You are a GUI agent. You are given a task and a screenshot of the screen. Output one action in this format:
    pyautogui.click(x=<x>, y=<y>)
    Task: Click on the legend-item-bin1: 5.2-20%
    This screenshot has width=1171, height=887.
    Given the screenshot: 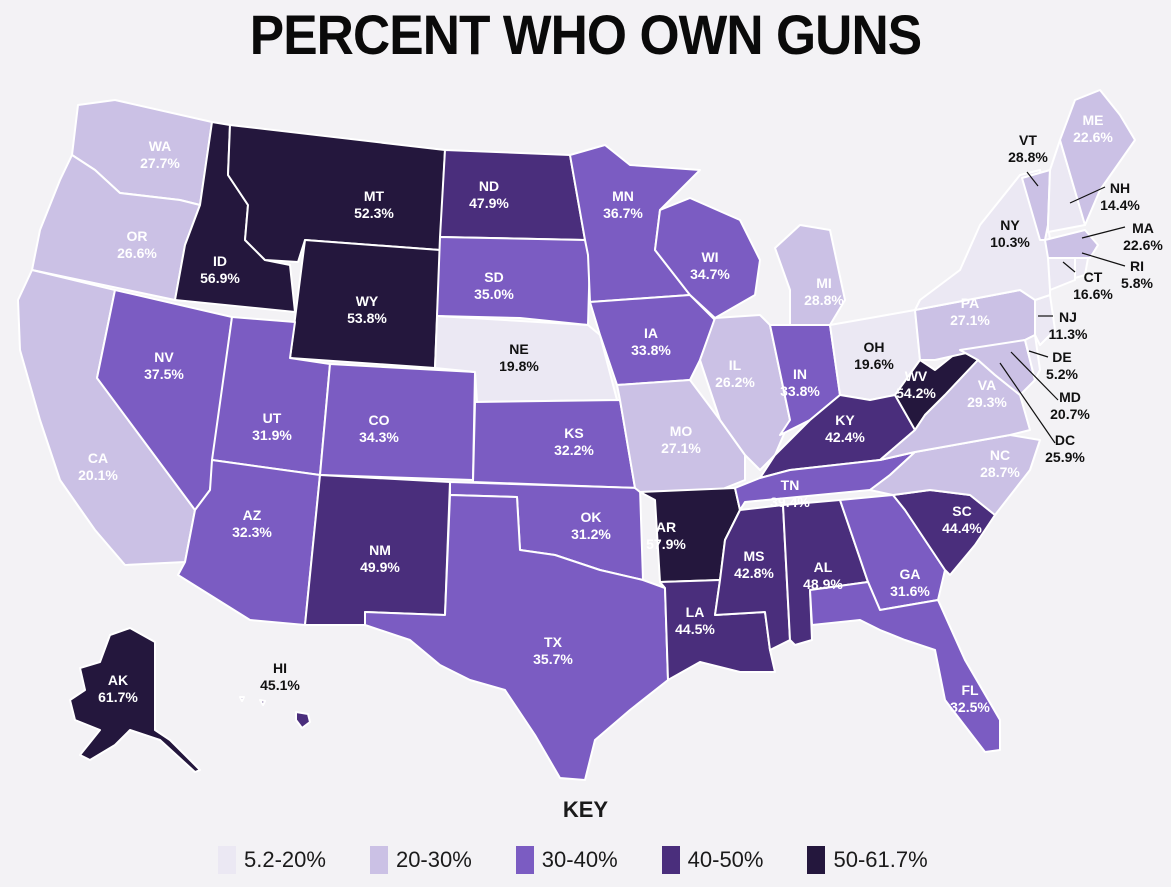 What is the action you would take?
    pyautogui.click(x=272, y=860)
    